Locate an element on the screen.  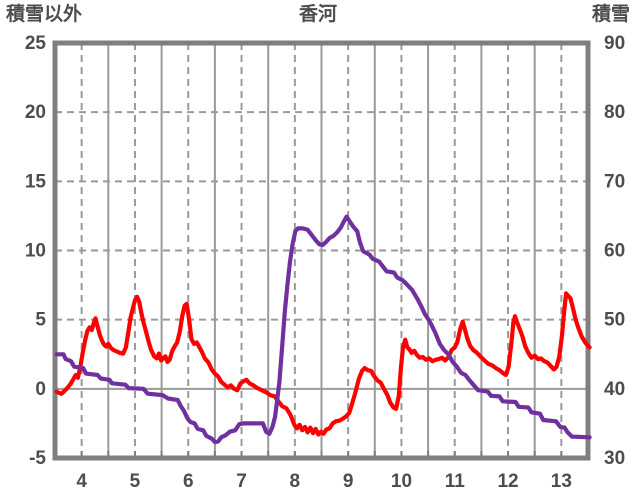
x-axis-tick-label: 8 is located at coordinates (295, 481).